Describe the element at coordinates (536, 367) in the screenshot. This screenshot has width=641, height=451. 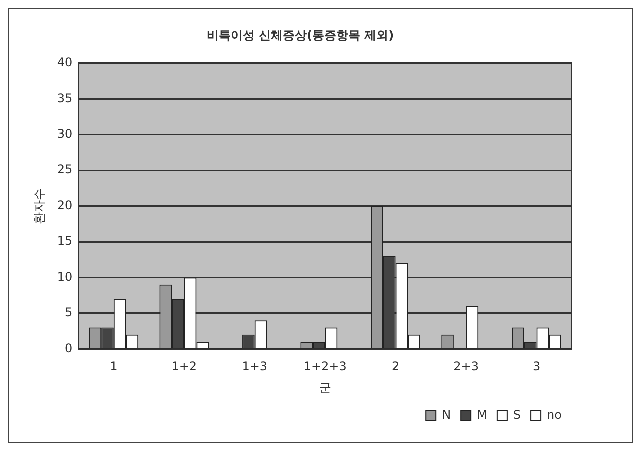
I see `x-tick-label: 3` at that location.